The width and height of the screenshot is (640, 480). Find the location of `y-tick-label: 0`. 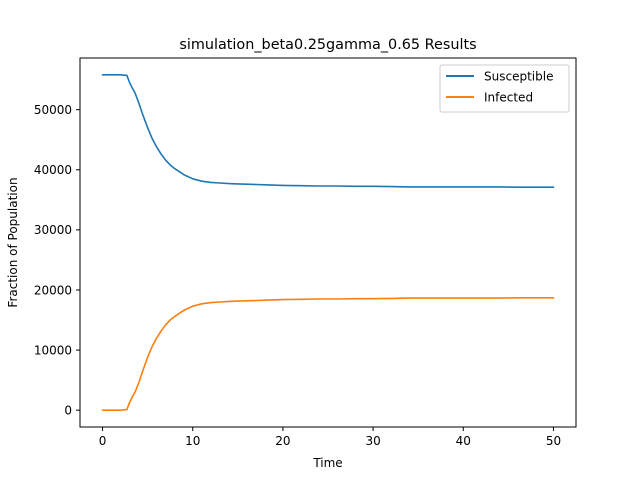

y-tick-label: 0 is located at coordinates (68, 410).